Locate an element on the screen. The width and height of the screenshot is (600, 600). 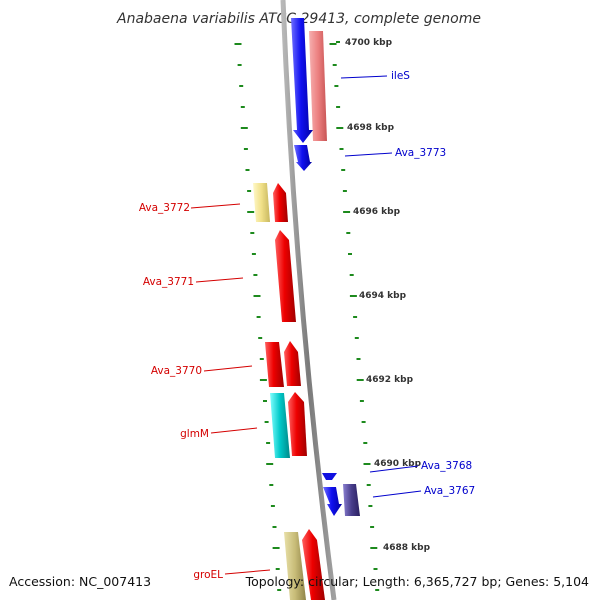
kbp-label: 4694 kbp is located at coordinates (383, 296).